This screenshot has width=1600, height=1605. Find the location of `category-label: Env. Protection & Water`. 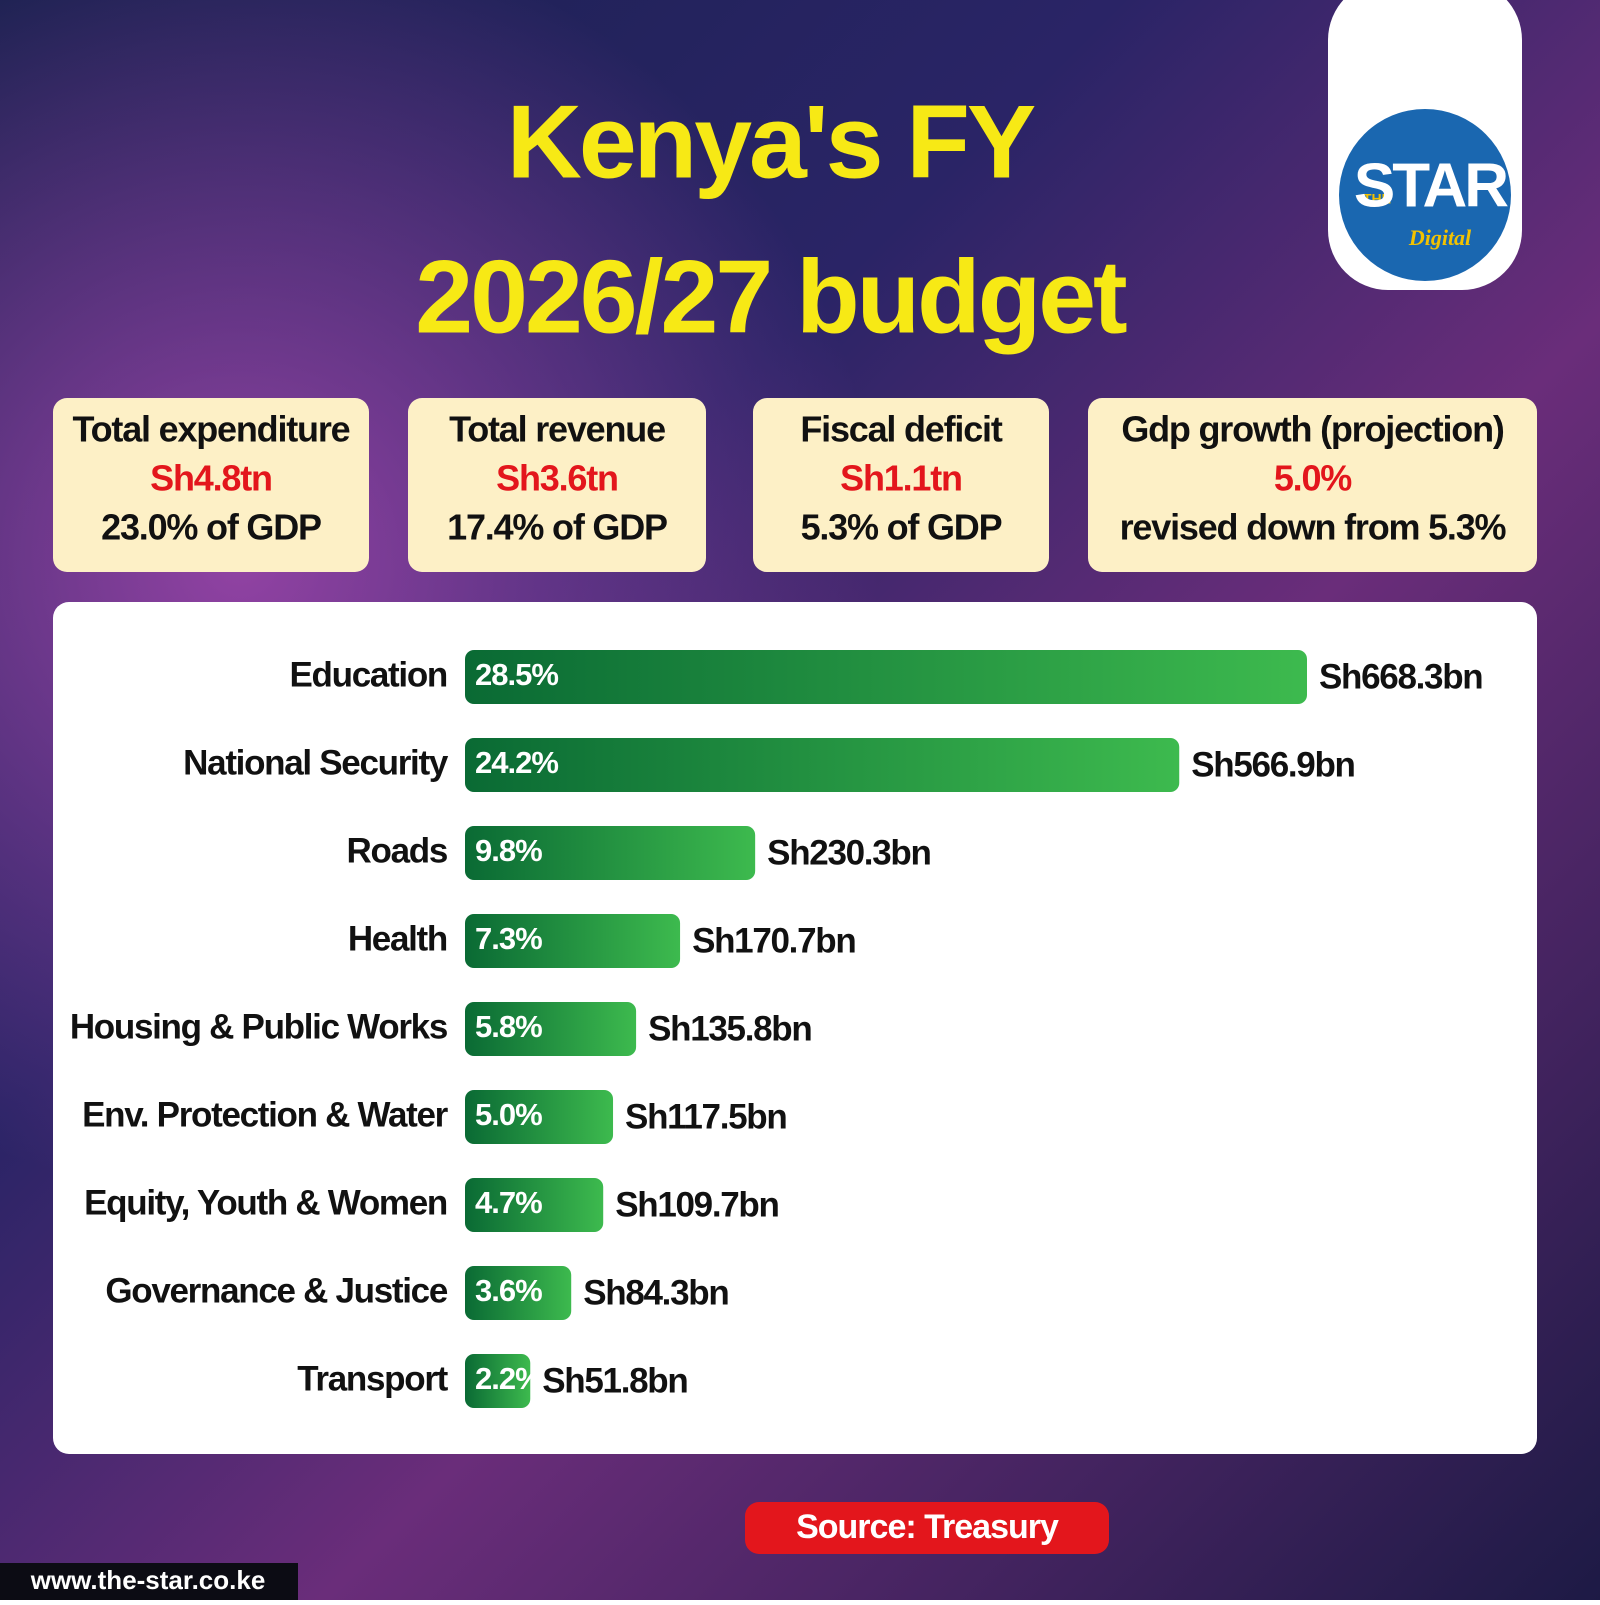

category-label: Env. Protection & Water is located at coordinates (265, 1114).